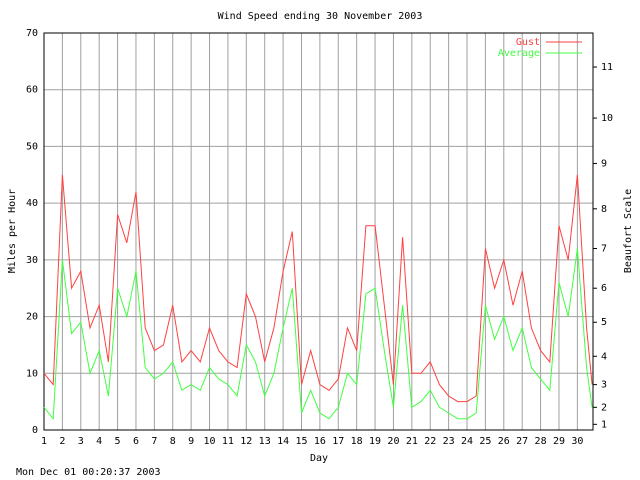 This screenshot has width=640, height=480. I want to click on x-tick-label: 24, so click(467, 441).